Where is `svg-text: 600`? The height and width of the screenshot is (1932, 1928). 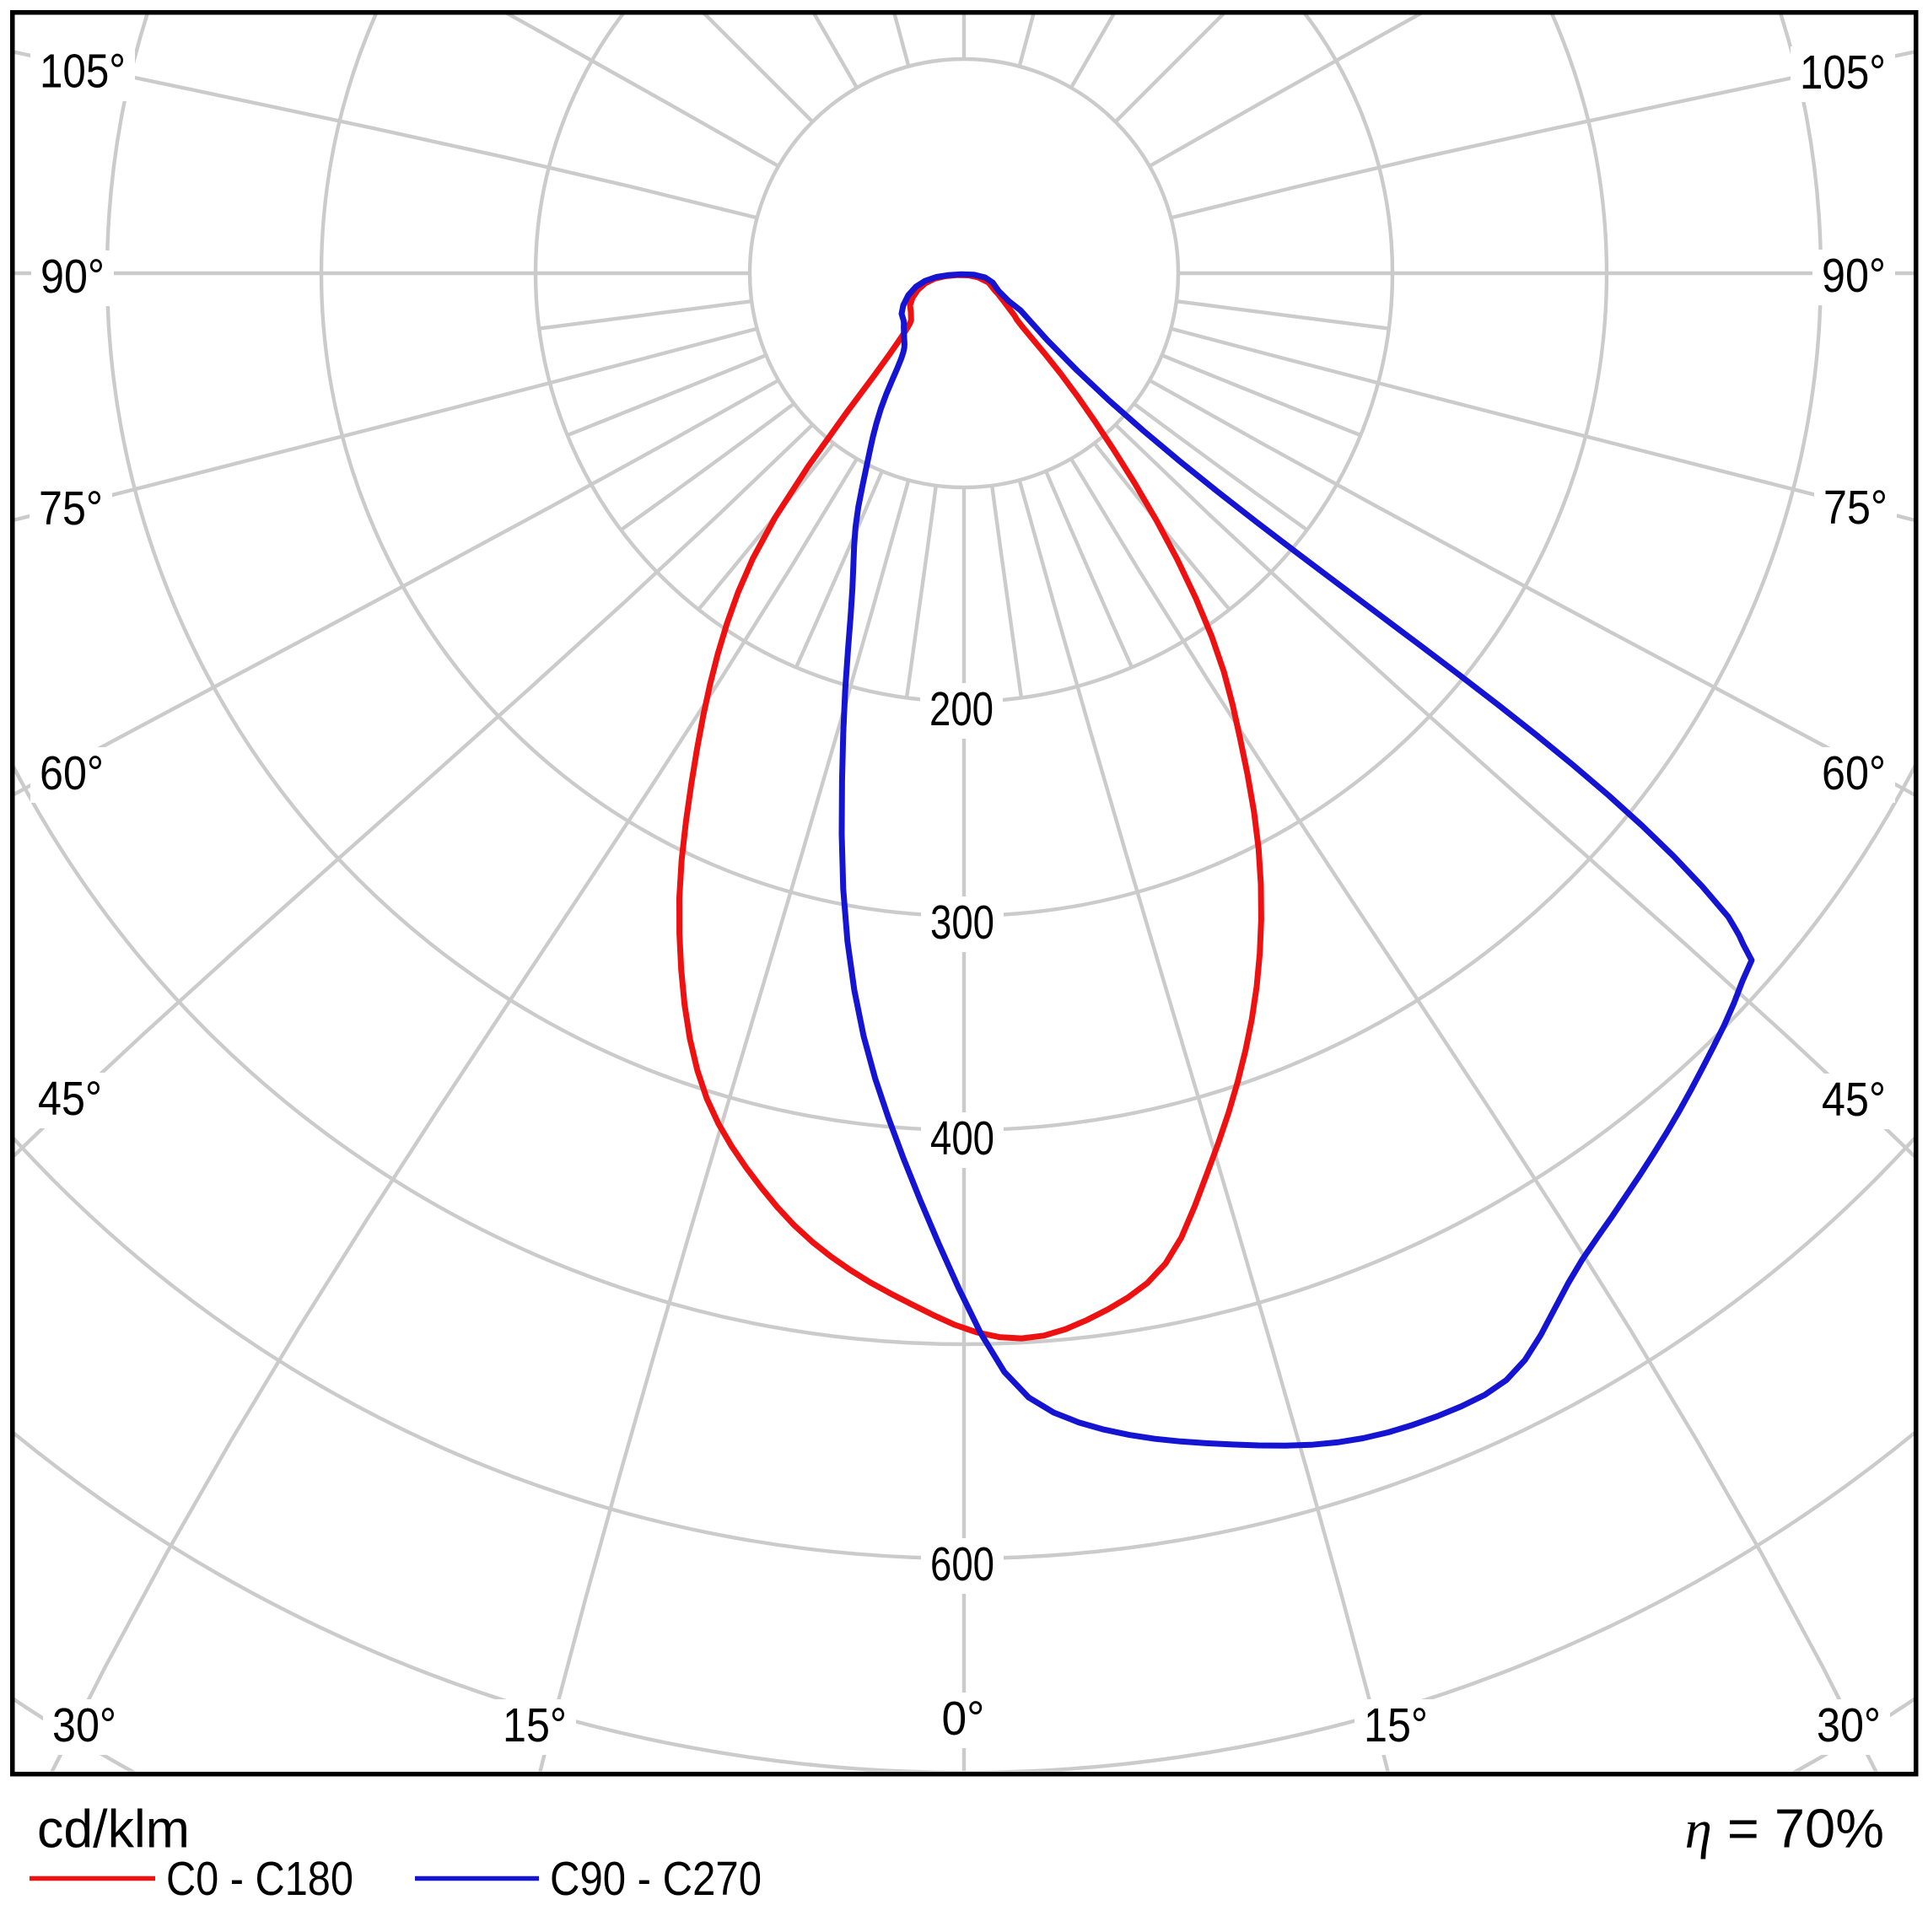 svg-text: 600 is located at coordinates (962, 1564).